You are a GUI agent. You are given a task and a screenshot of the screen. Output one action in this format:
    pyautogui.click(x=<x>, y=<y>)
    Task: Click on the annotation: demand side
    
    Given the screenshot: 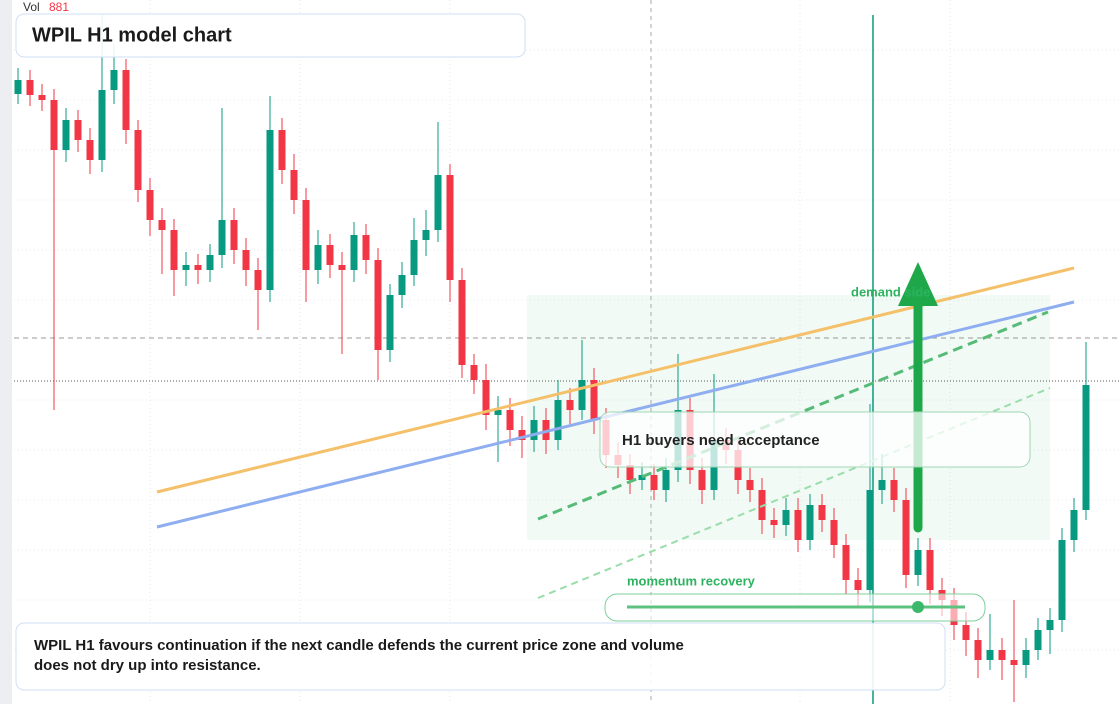 What is the action you would take?
    pyautogui.click(x=890, y=291)
    